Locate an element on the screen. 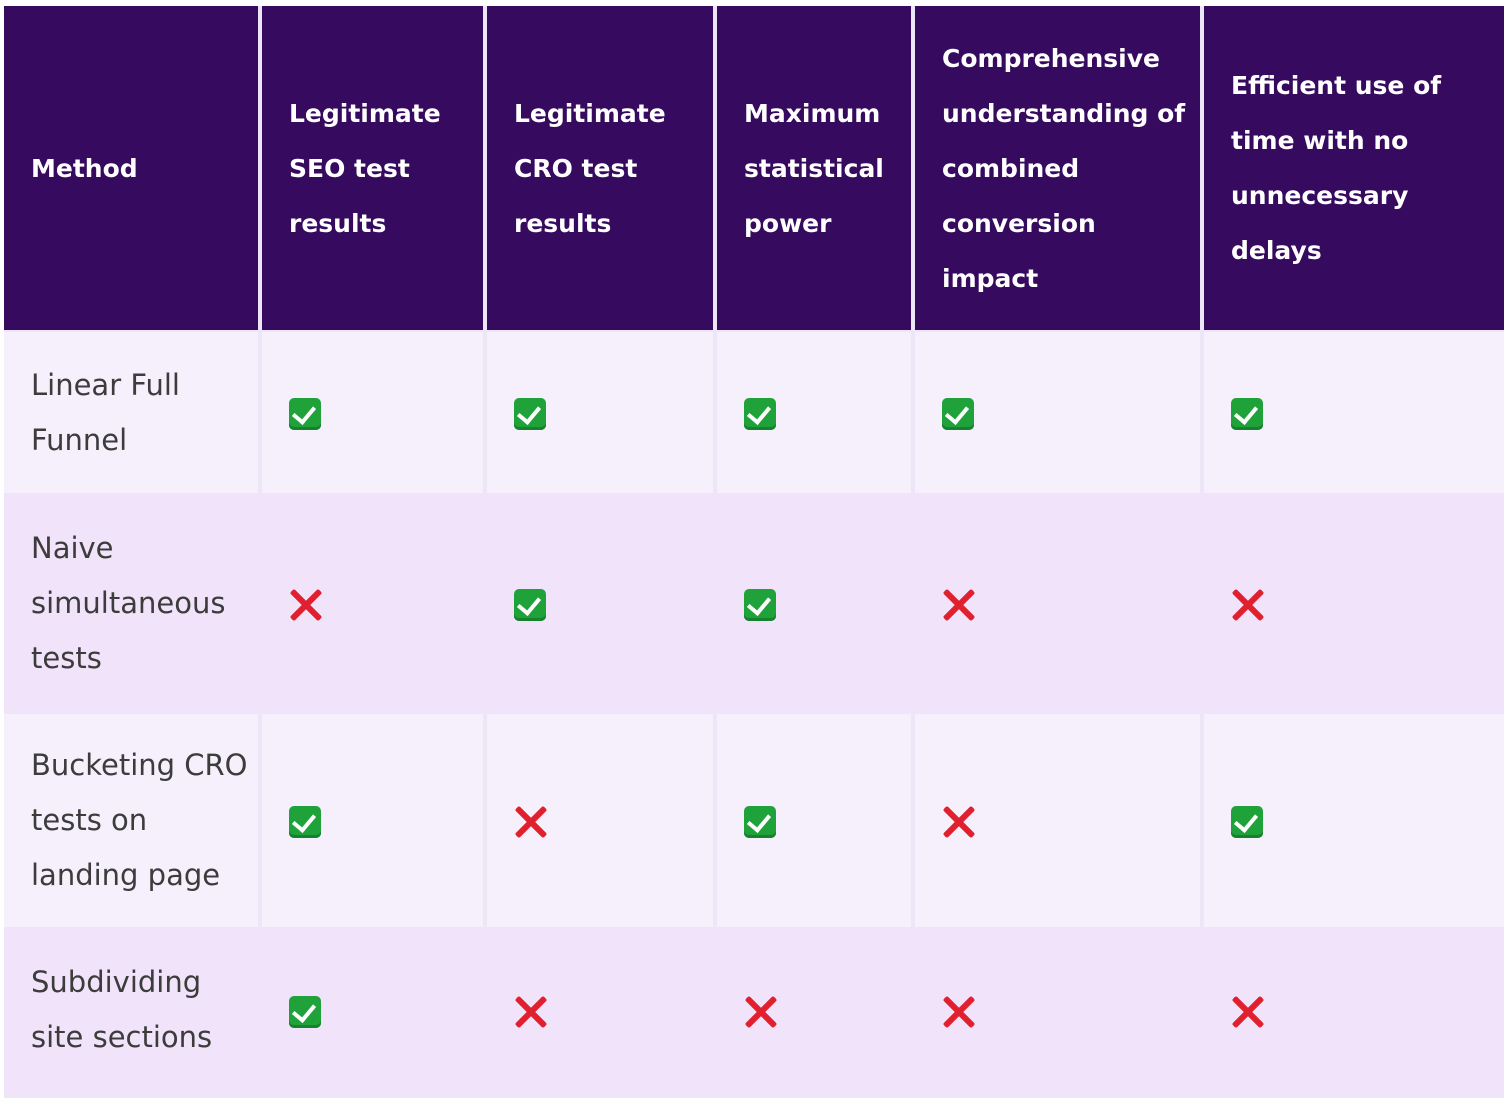 Image resolution: width=1506 pixels, height=1104 pixels. header-method: Method is located at coordinates (133, 169).